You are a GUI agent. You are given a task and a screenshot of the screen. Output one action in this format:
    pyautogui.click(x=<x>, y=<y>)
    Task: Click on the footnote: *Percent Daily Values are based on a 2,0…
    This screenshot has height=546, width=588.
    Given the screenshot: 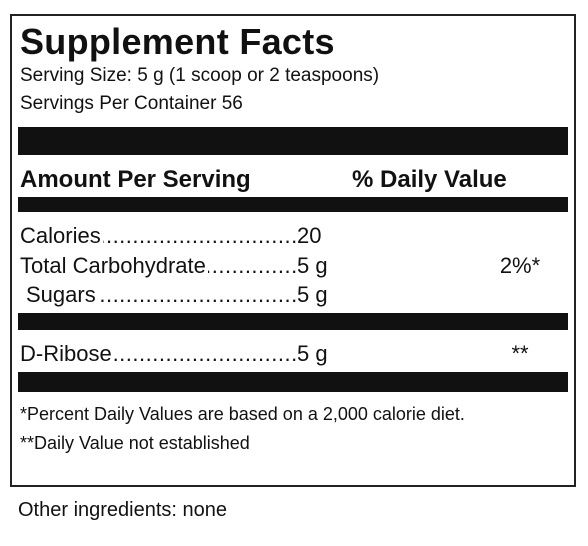 What is the action you would take?
    pyautogui.click(x=242, y=414)
    